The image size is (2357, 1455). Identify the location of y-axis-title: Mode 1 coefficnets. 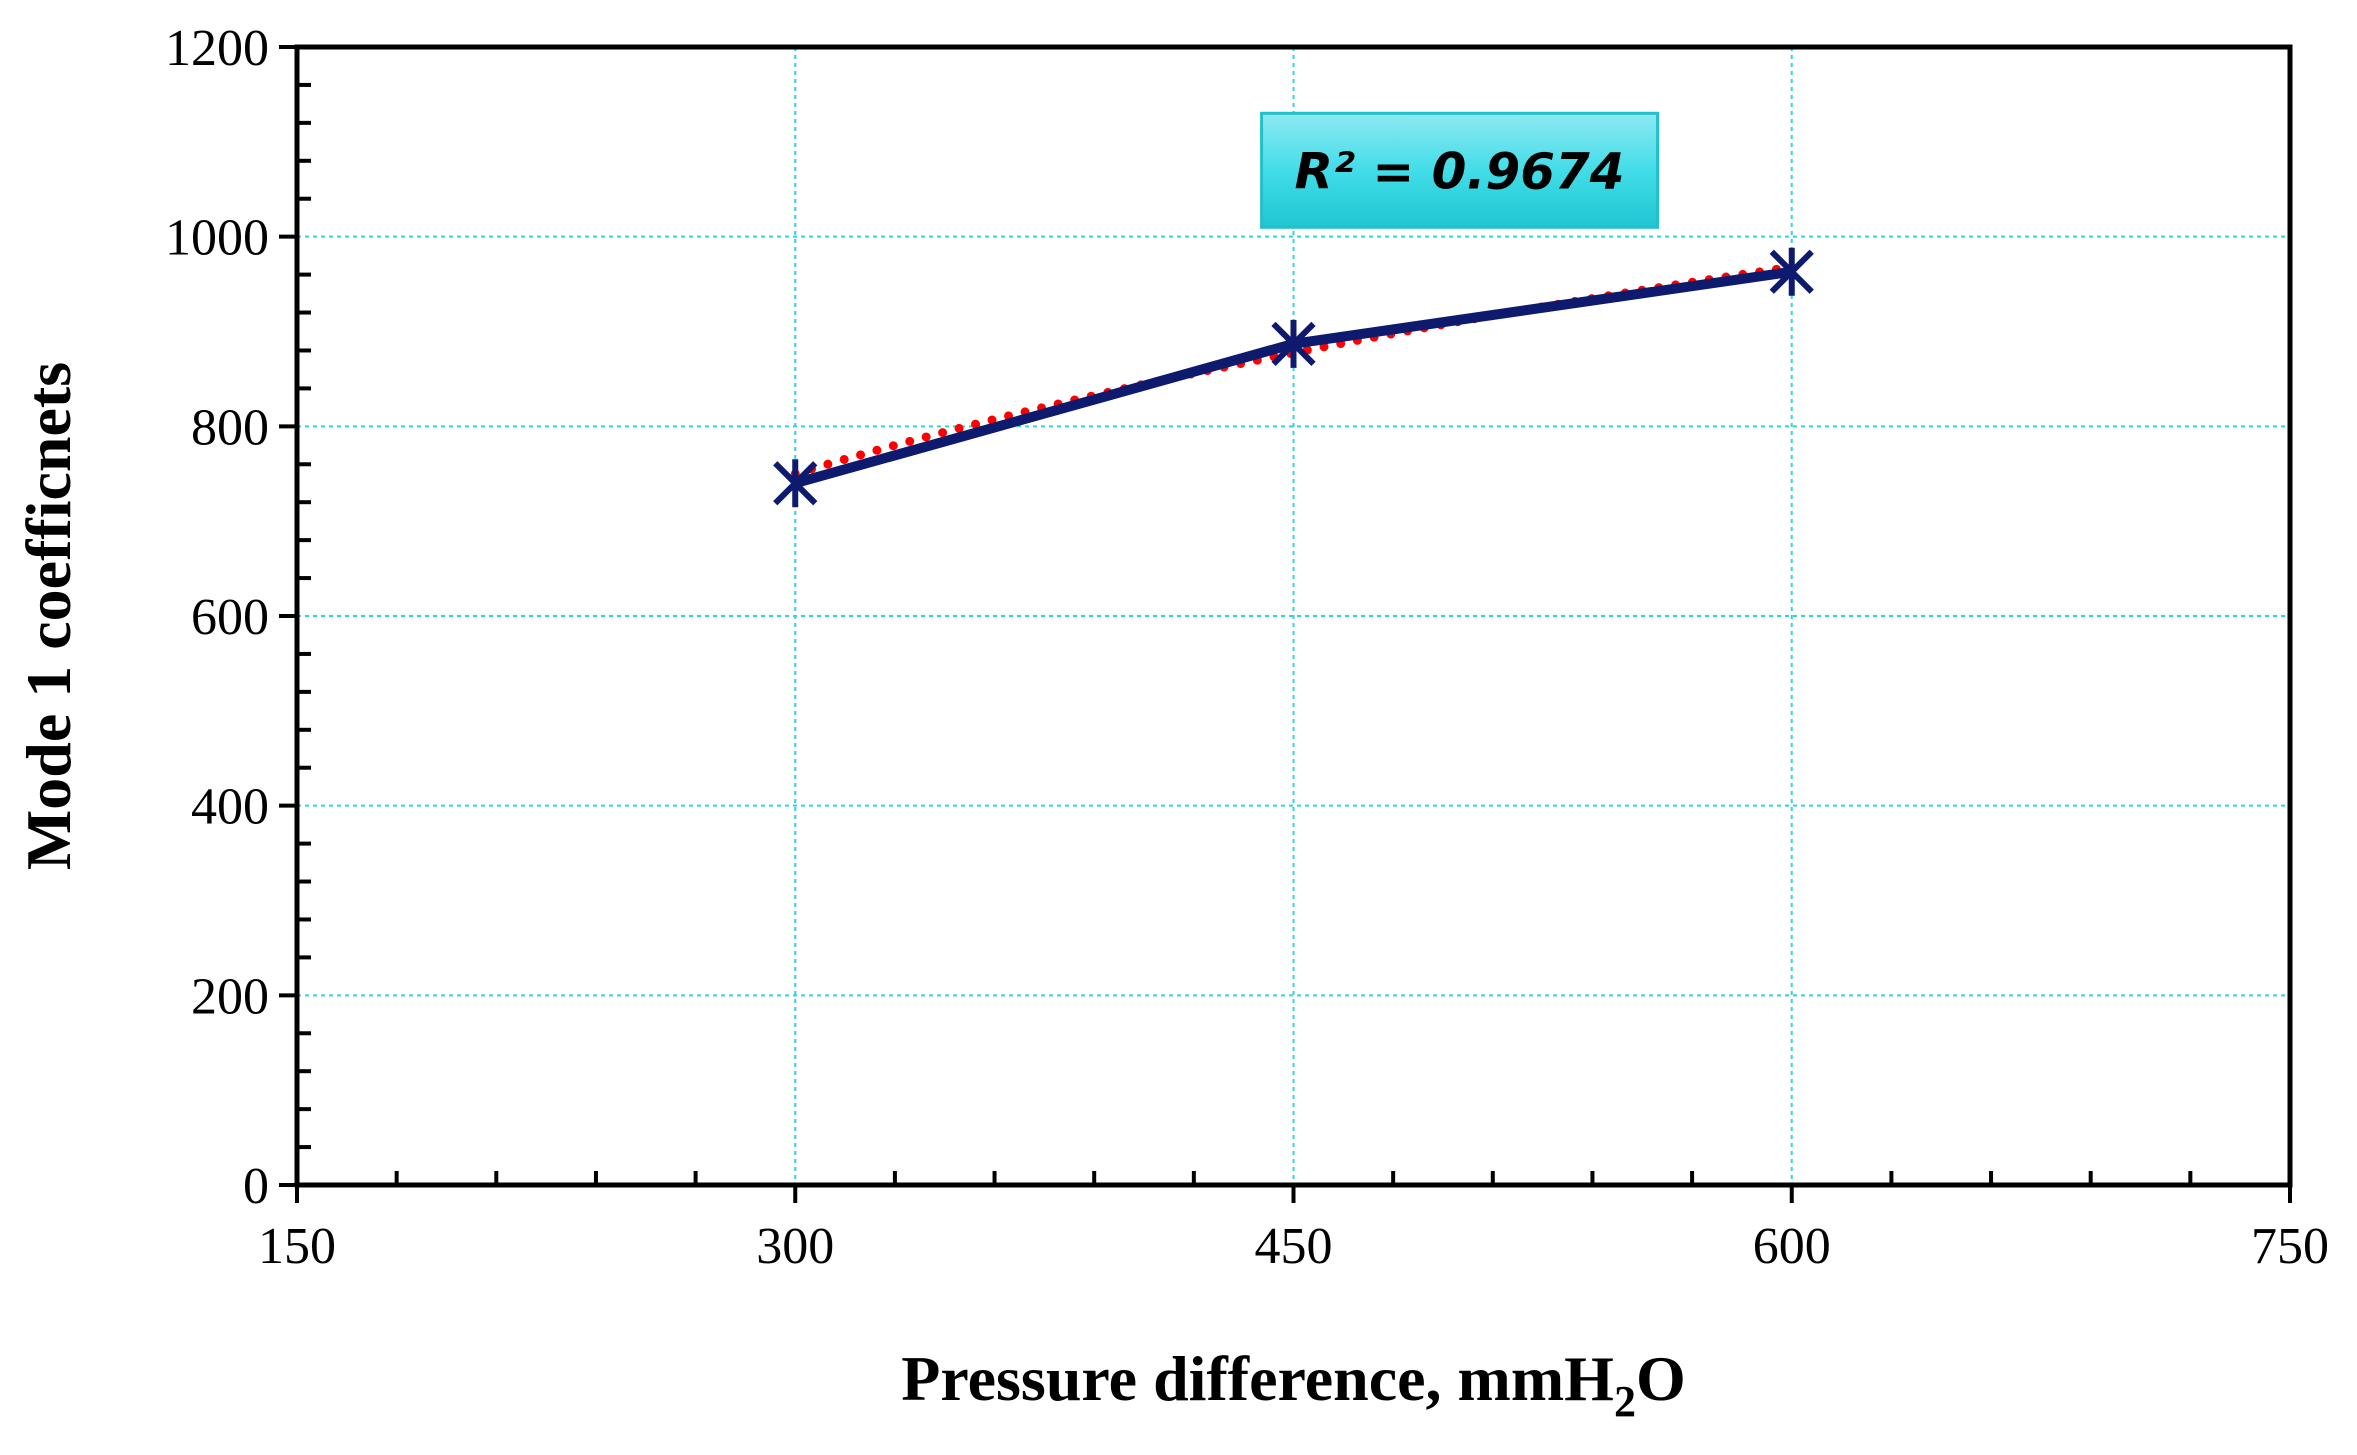
(48, 616).